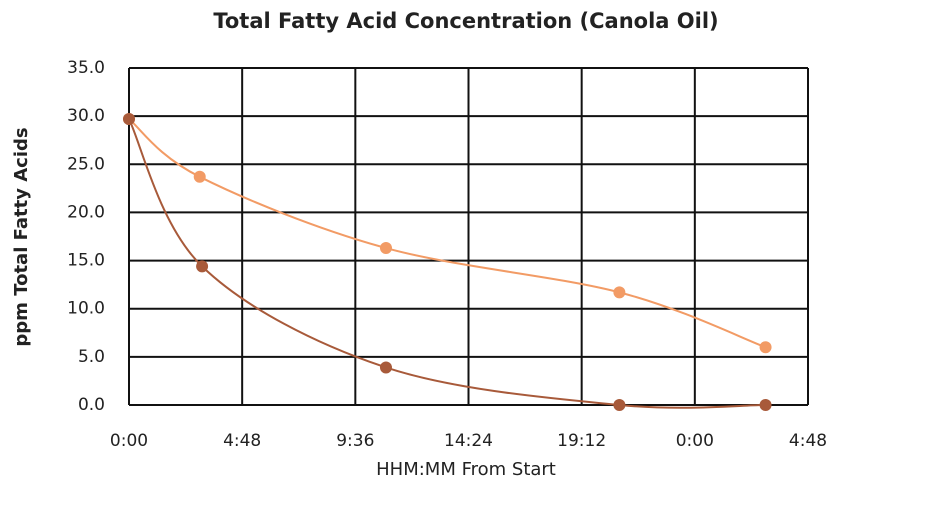  Describe the element at coordinates (91, 405) in the screenshot. I see `y-tick-label: 0.0` at that location.